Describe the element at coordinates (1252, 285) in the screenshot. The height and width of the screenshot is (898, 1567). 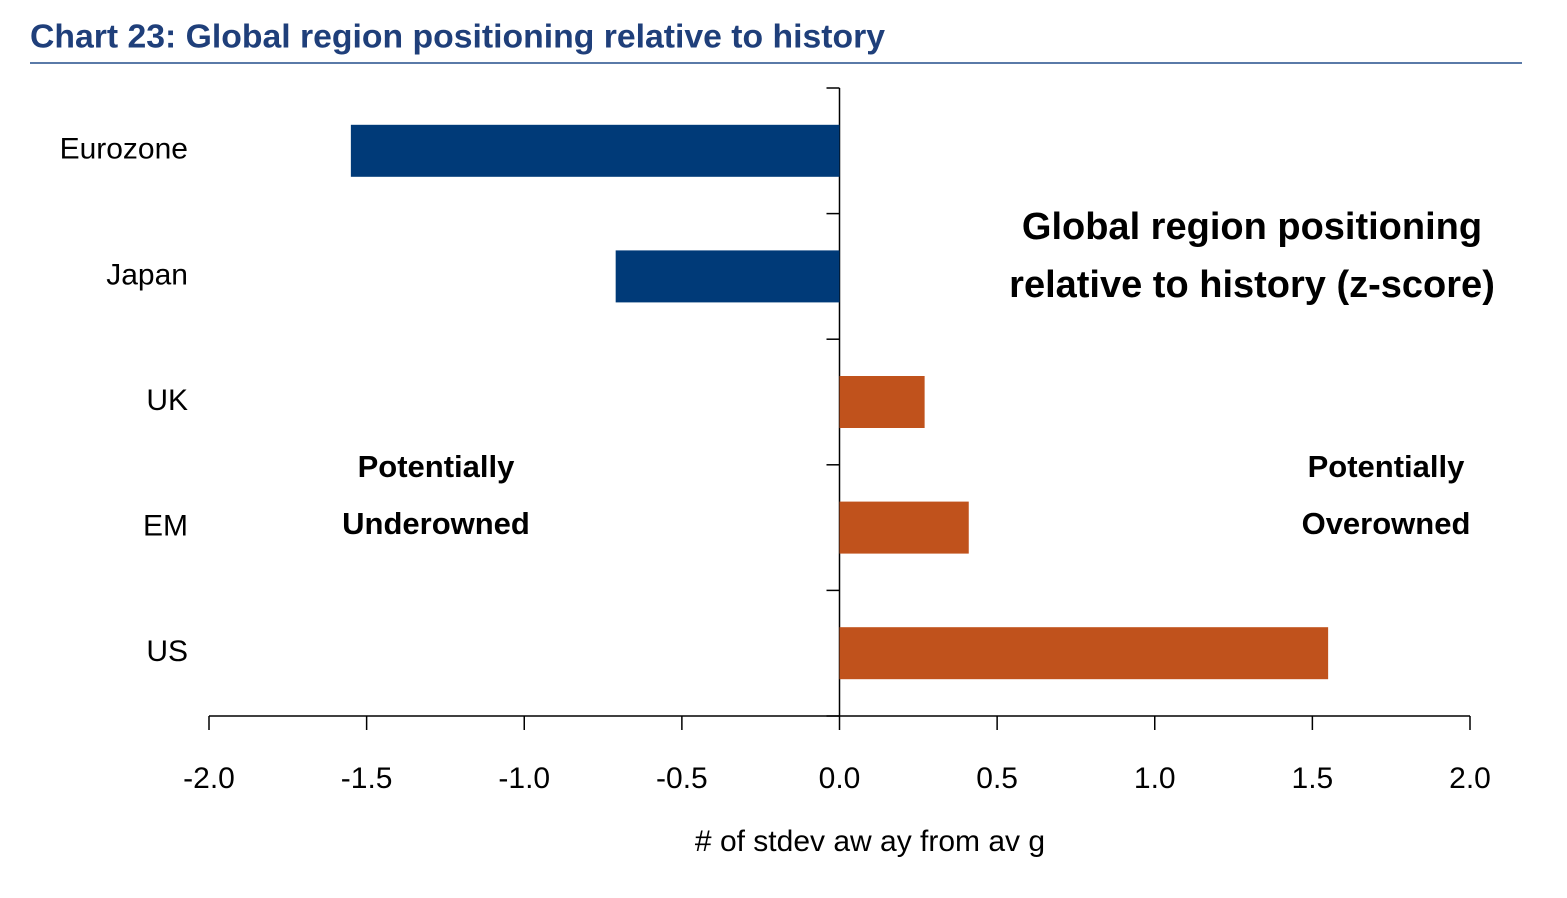
I see `annotation: relative to history (z-score)` at that location.